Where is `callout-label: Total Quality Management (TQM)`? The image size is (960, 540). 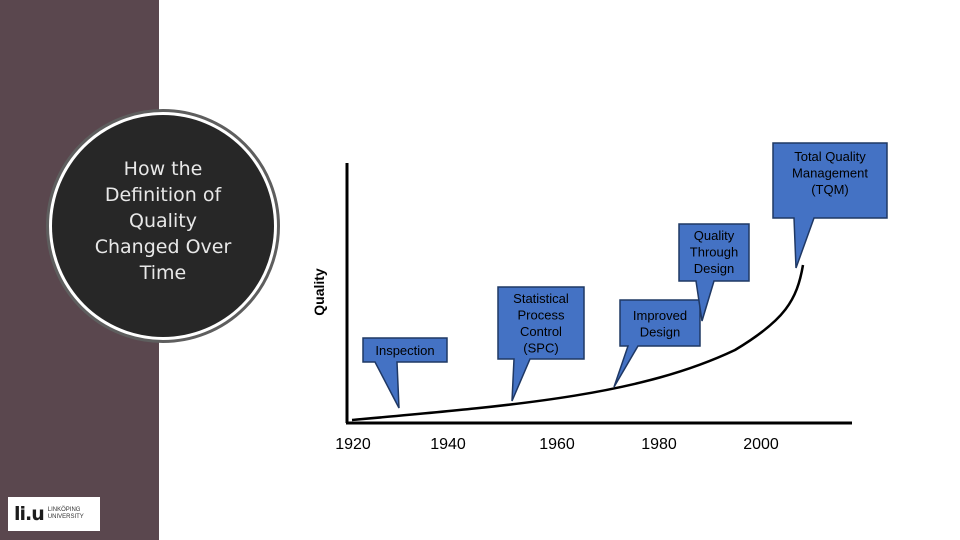 callout-label: Total Quality Management (TQM) is located at coordinates (830, 173).